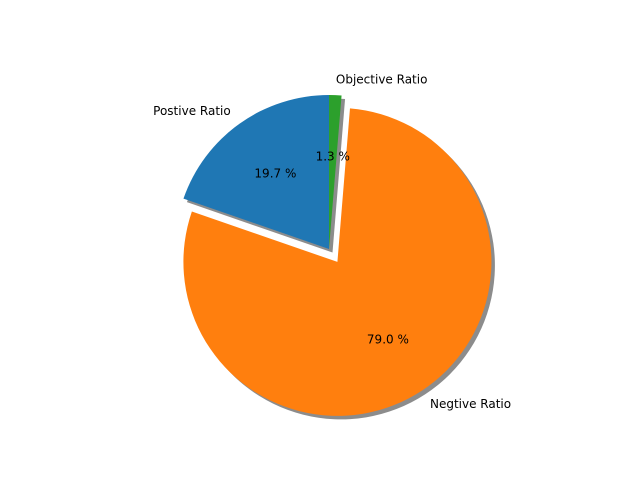 This screenshot has height=480, width=640. What do you see at coordinates (470, 404) in the screenshot?
I see `slice-label-negtive-ratio: Negtive Ratio` at bounding box center [470, 404].